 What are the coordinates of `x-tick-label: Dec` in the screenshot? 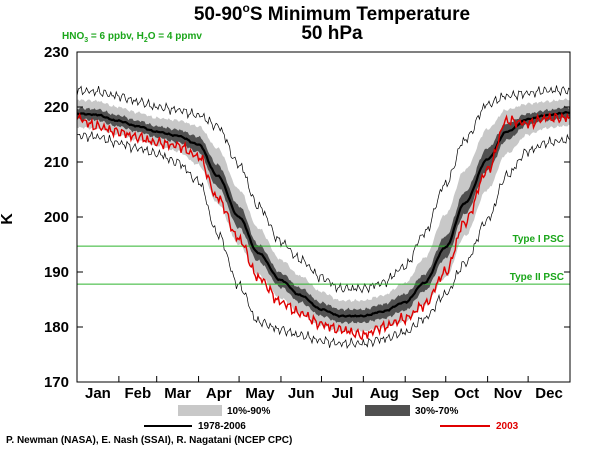 It's located at (549, 393).